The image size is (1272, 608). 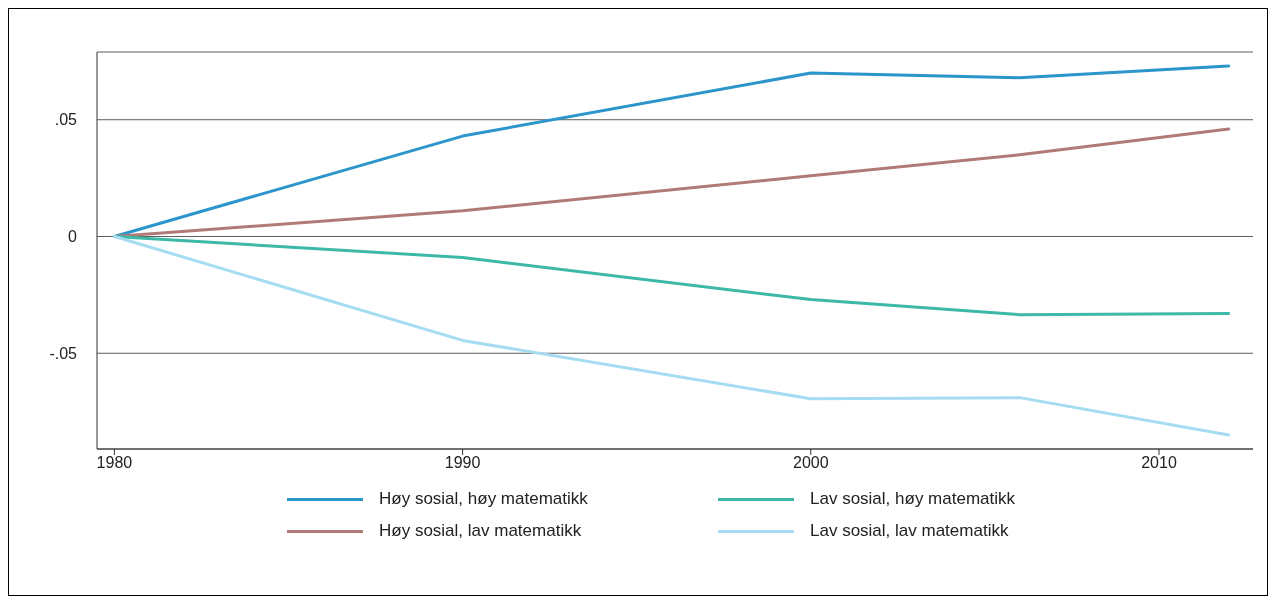 What do you see at coordinates (913, 499) in the screenshot?
I see `legend-label: Lav sosial, høy matematikk` at bounding box center [913, 499].